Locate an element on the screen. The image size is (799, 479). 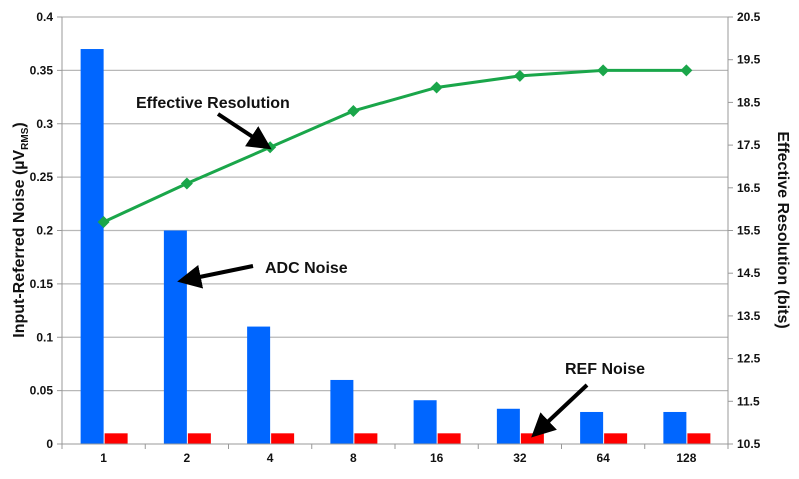
y2-axis-title: Effective Resolution (bits) is located at coordinates (782, 229).